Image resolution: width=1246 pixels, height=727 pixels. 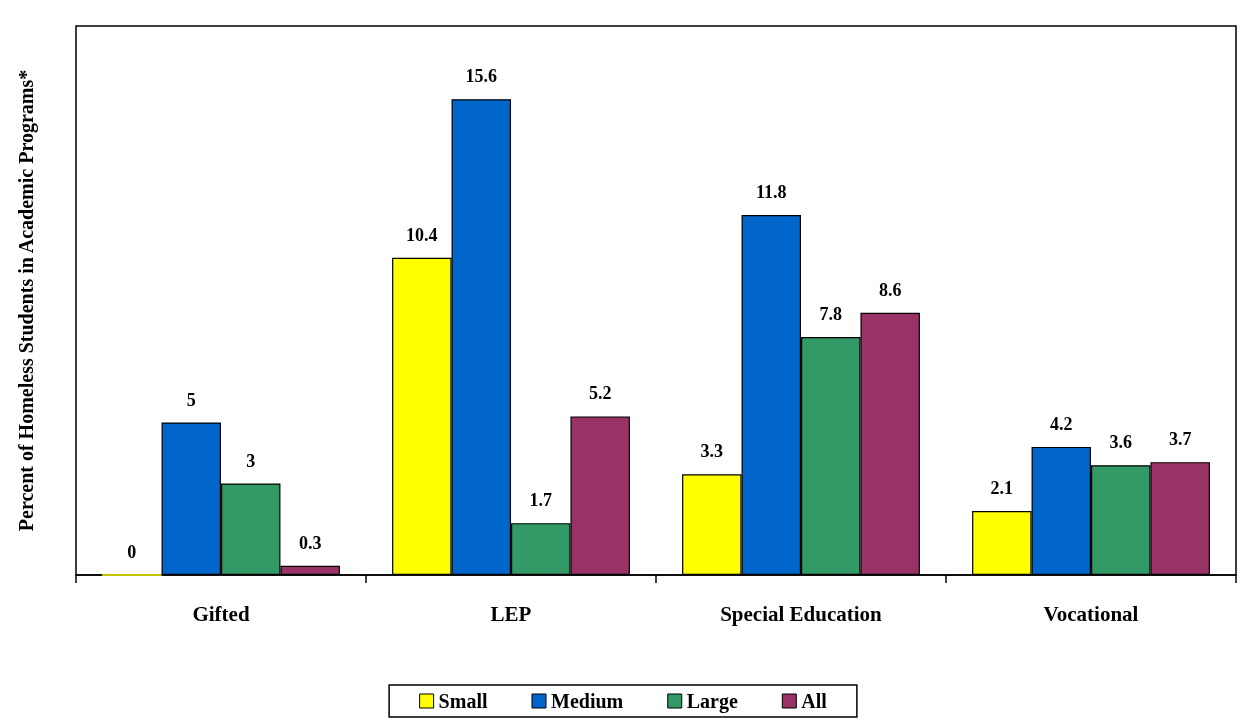 I want to click on legend-label: Small, so click(x=463, y=701).